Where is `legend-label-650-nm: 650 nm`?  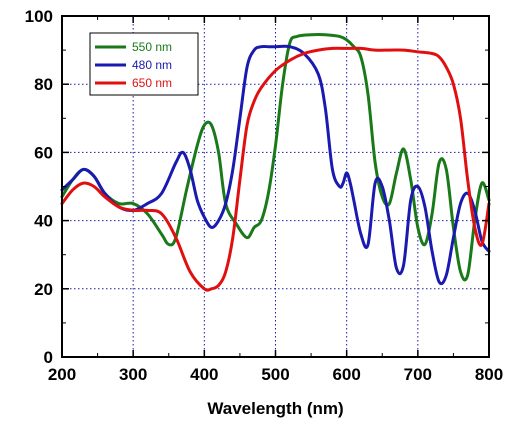 legend-label-650-nm: 650 nm is located at coordinates (152, 83).